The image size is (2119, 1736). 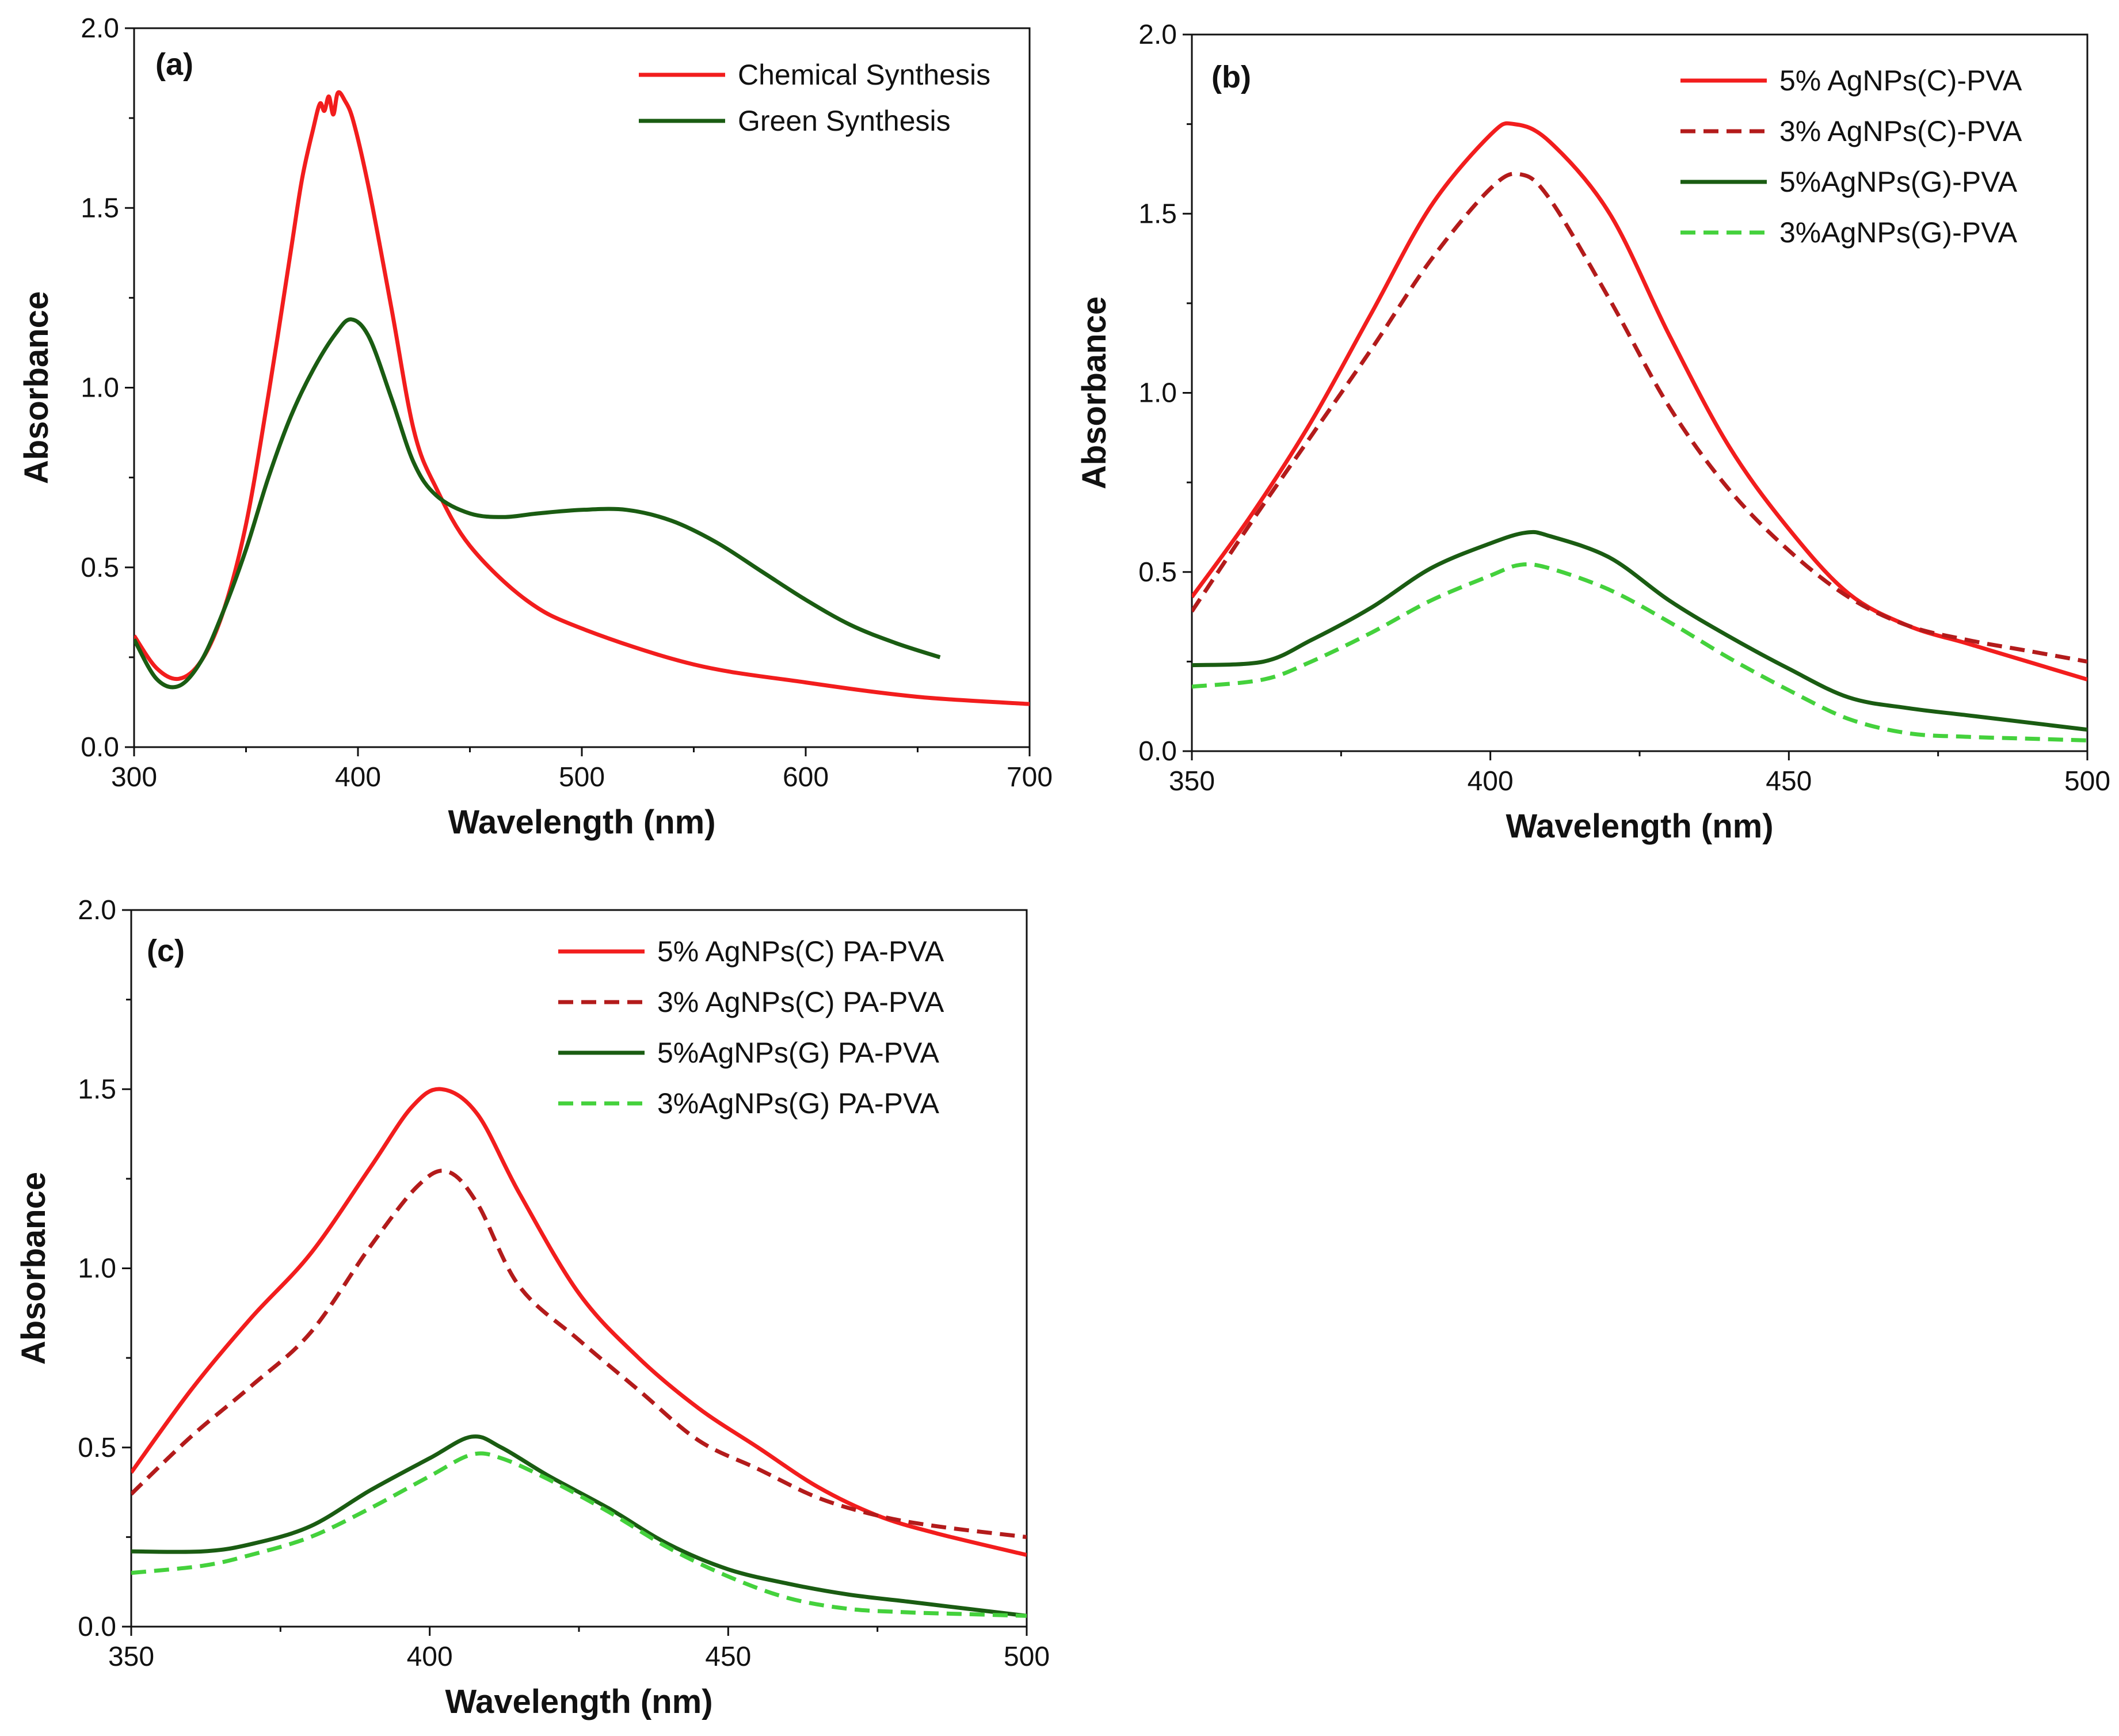 I want to click on panel-label: (c), so click(x=166, y=951).